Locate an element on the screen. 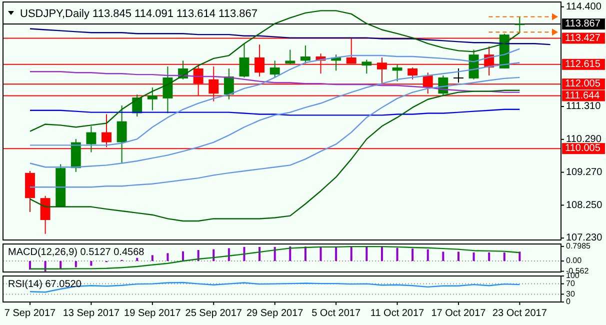 The image size is (606, 325). y-tick-label: 0.7985 is located at coordinates (579, 246).